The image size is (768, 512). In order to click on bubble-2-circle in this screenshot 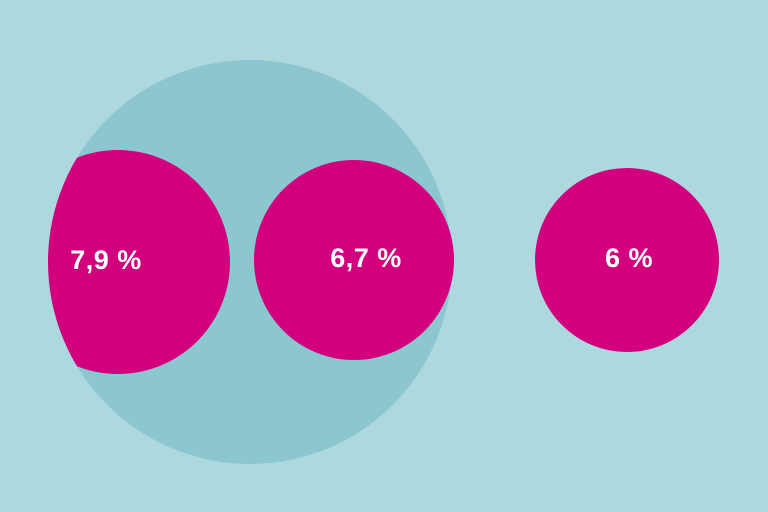, I will do `click(354, 260)`.